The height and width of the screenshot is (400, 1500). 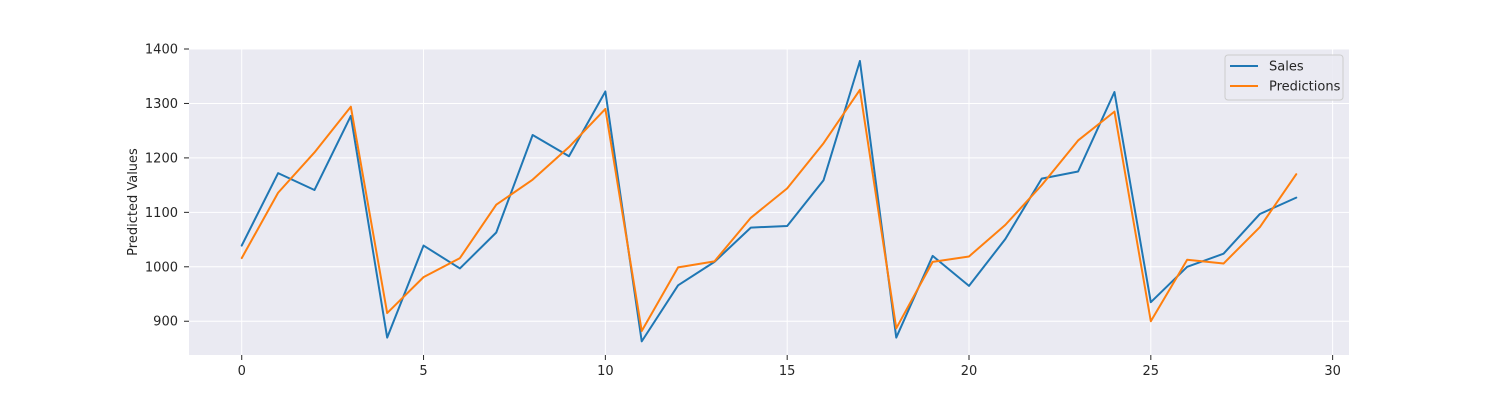 What do you see at coordinates (161, 158) in the screenshot?
I see `y-tick-label: 1200` at bounding box center [161, 158].